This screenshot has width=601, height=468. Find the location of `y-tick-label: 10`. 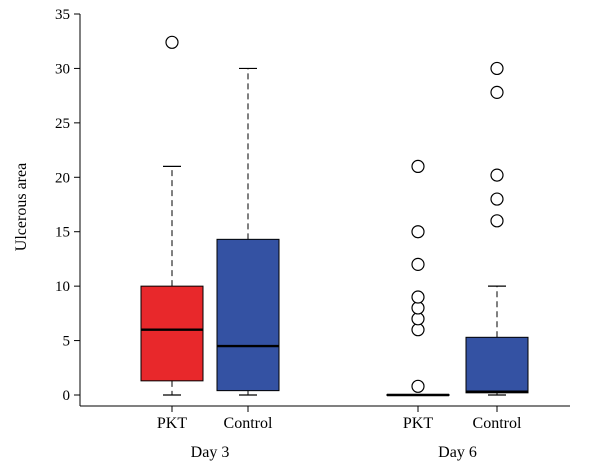

y-tick-label: 10 is located at coordinates (62, 287).